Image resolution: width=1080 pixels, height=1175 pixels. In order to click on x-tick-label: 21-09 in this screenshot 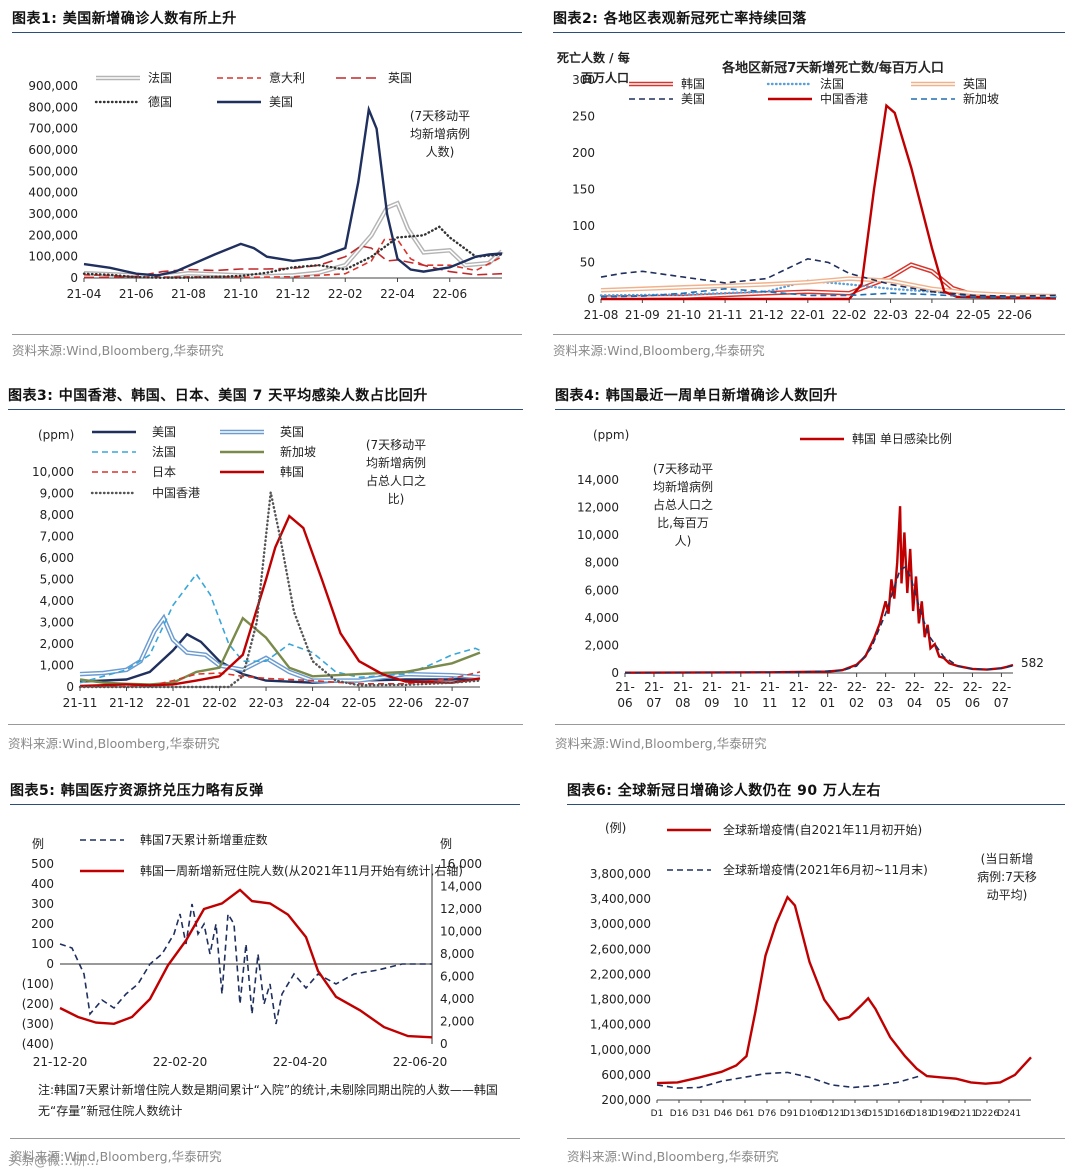, I will do `click(642, 315)`.